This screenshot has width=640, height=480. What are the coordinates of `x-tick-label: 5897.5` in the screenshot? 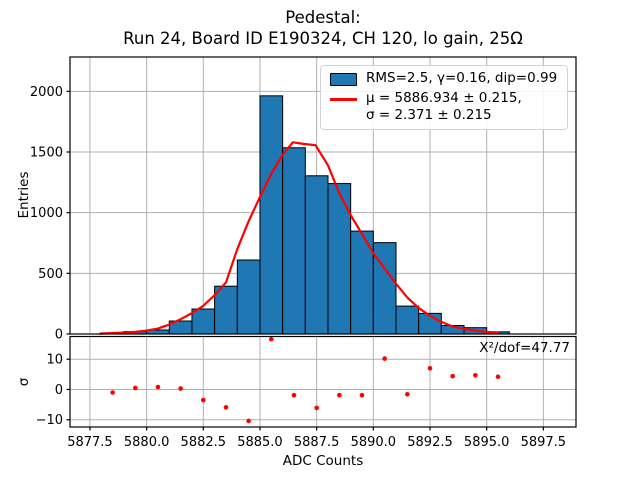 It's located at (544, 442).